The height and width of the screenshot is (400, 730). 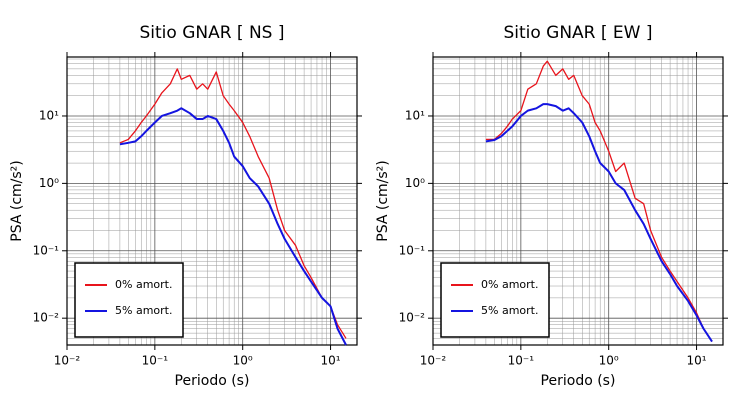 What do you see at coordinates (211, 33) in the screenshot?
I see `chart-title: Sitio GNAR [ NS ]` at bounding box center [211, 33].